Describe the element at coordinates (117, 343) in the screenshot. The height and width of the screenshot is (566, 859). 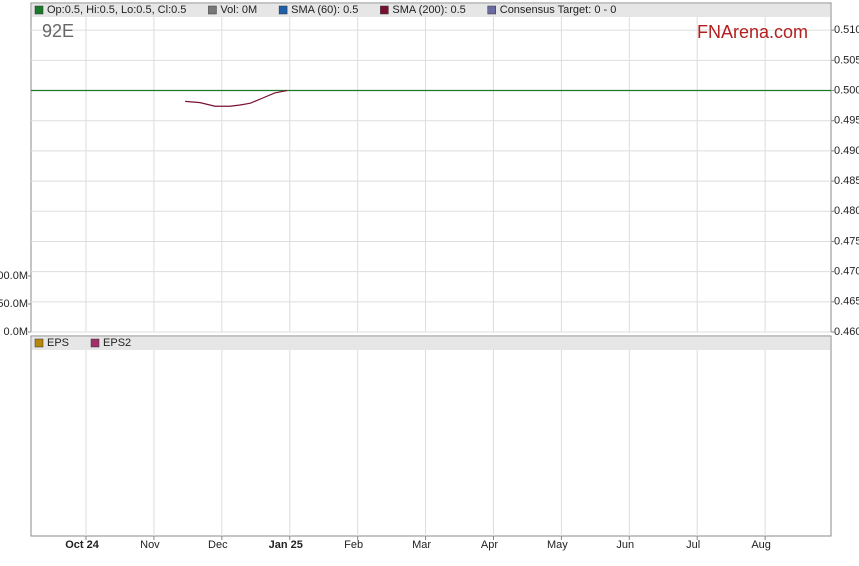
I see `legend-label: EPS2` at that location.